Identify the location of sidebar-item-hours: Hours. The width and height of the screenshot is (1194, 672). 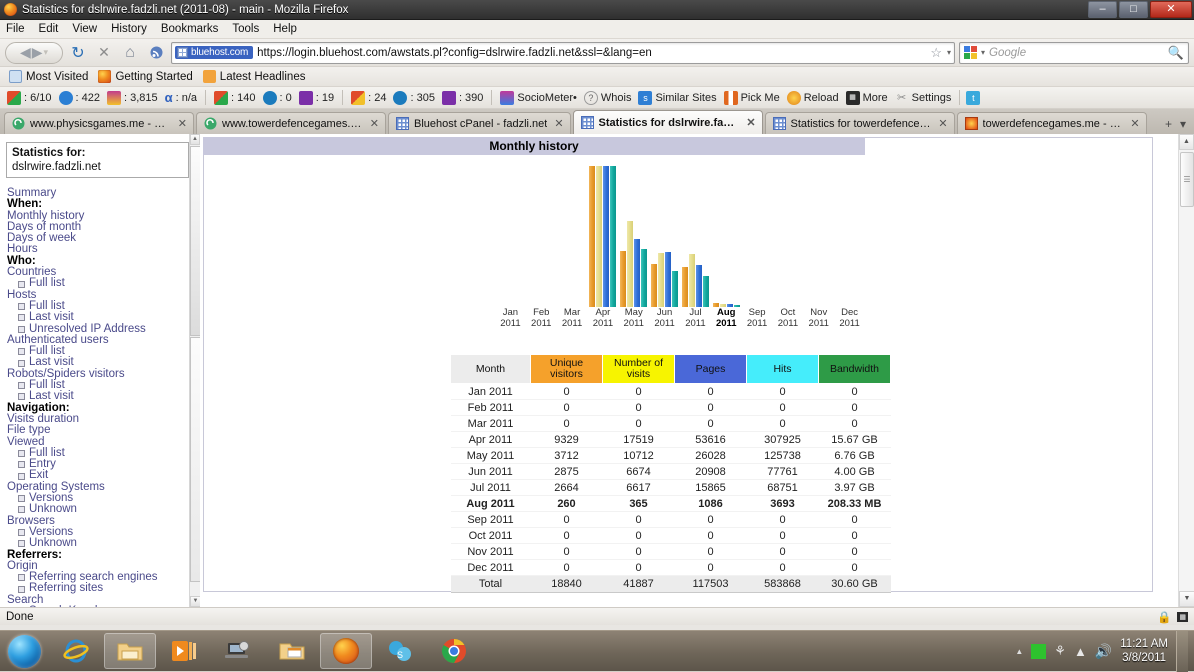
(103, 250).